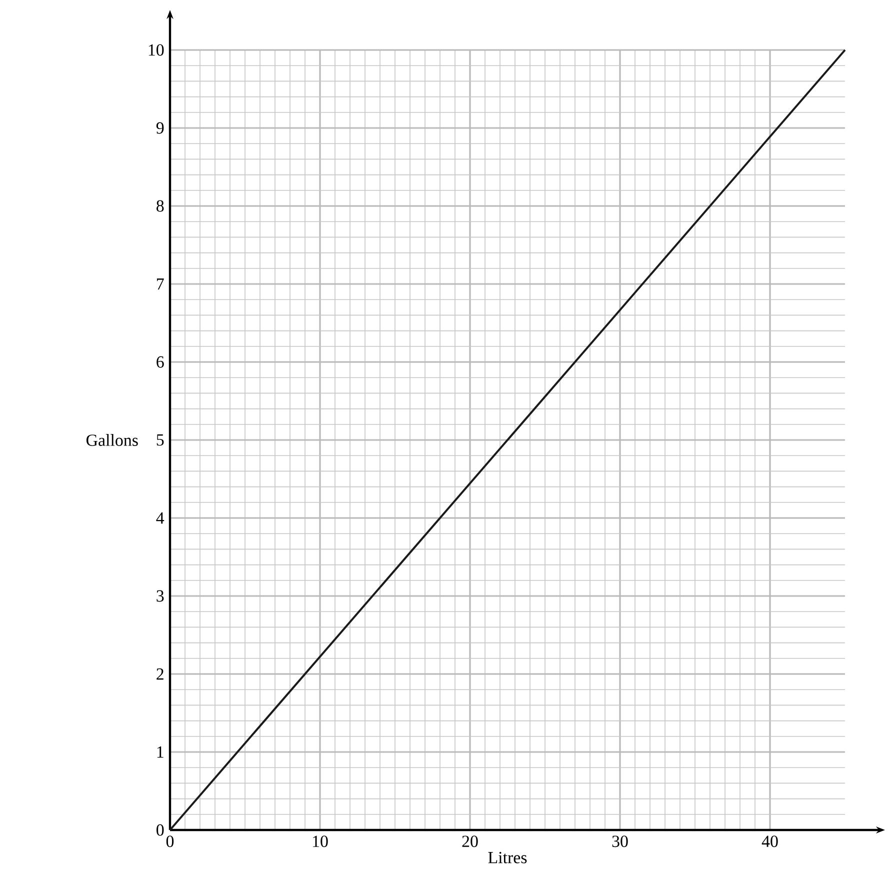 The width and height of the screenshot is (893, 890). I want to click on x-tick-label: 30, so click(620, 842).